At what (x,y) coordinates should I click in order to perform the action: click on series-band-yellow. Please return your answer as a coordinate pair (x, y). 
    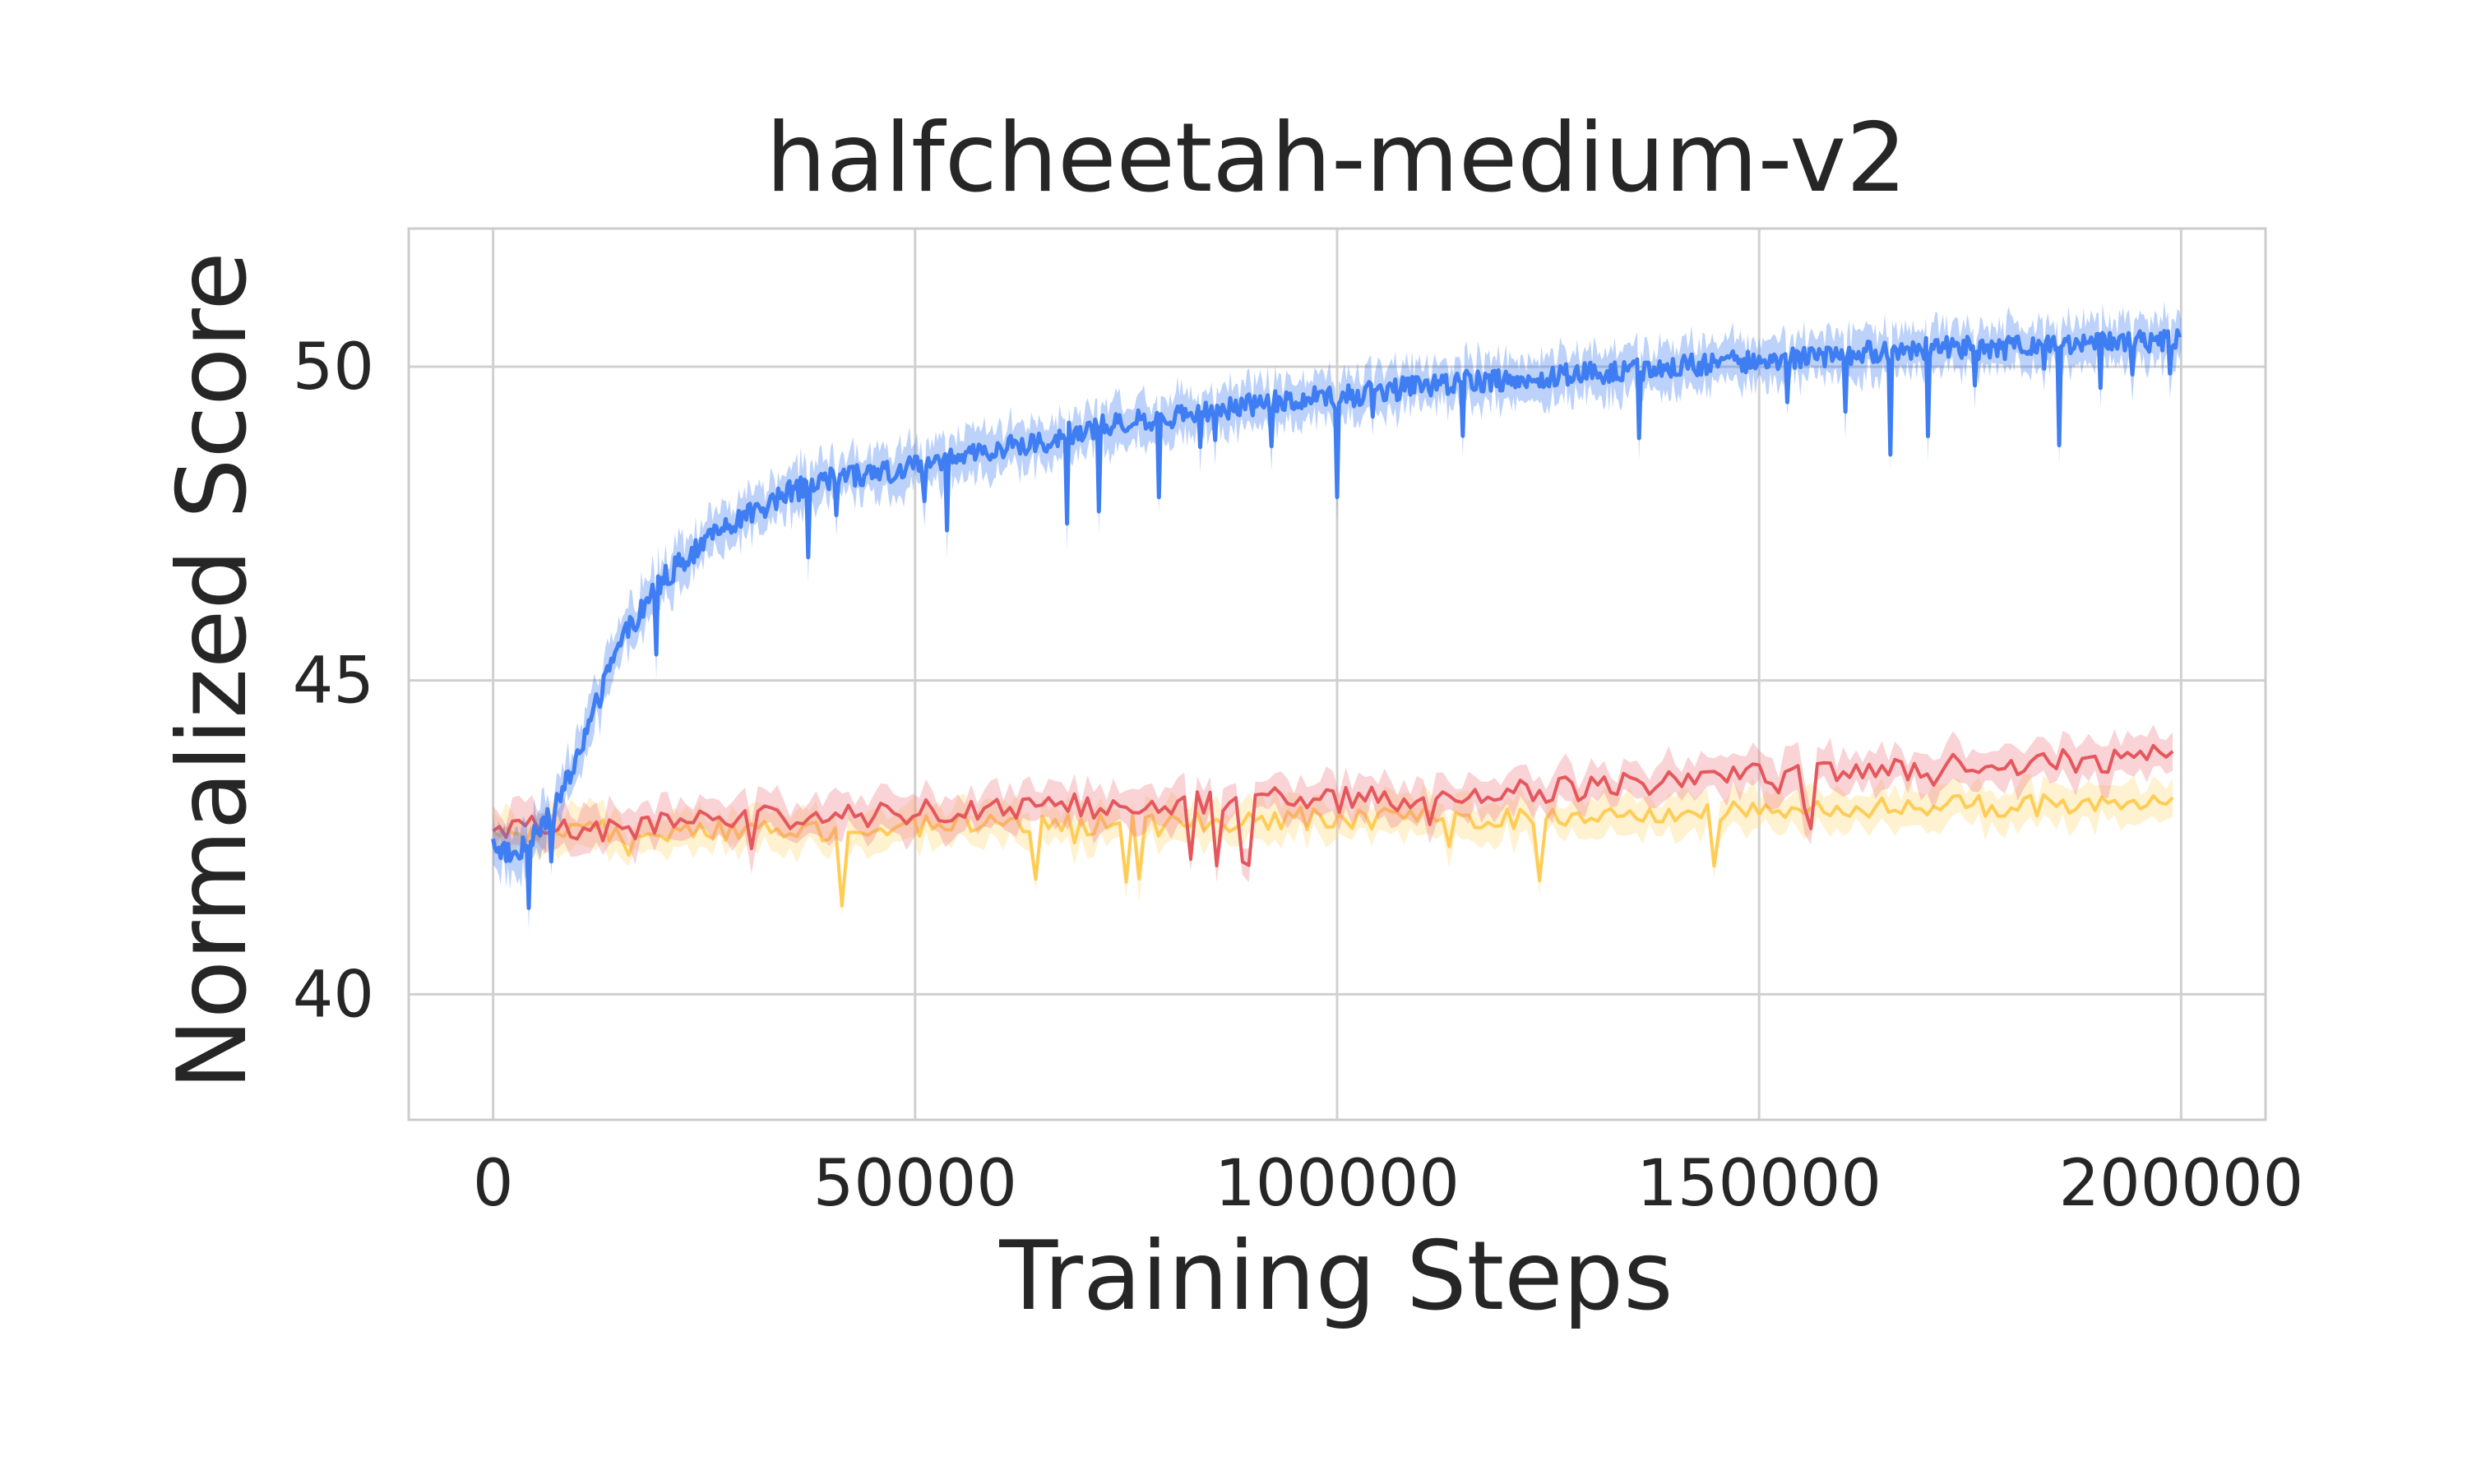
    Looking at the image, I should click on (1333, 846).